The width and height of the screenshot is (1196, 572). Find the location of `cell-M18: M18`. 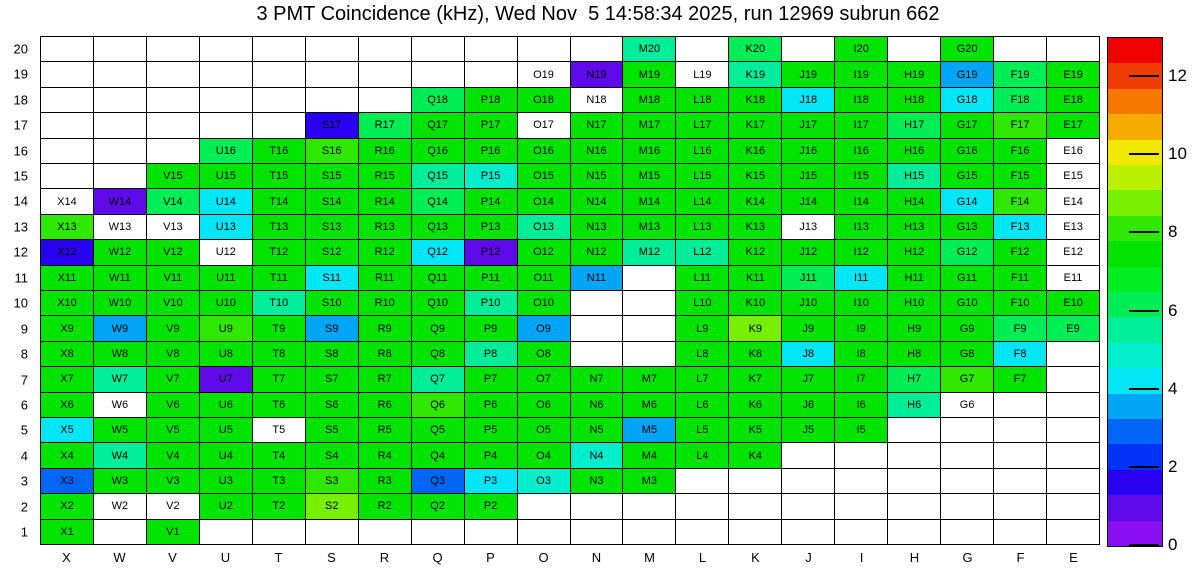

cell-M18: M18 is located at coordinates (649, 100).